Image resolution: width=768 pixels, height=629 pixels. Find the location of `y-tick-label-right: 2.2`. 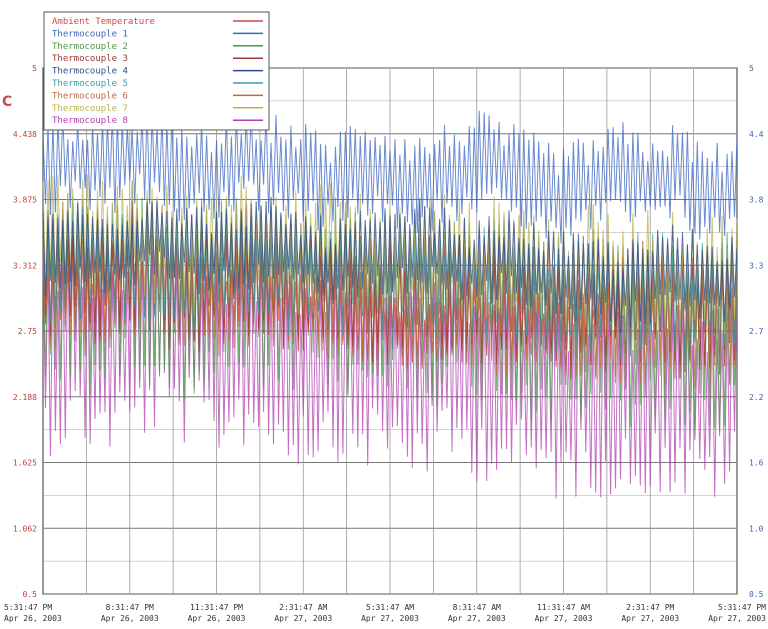

y-tick-label-right: 2.2 is located at coordinates (756, 397).